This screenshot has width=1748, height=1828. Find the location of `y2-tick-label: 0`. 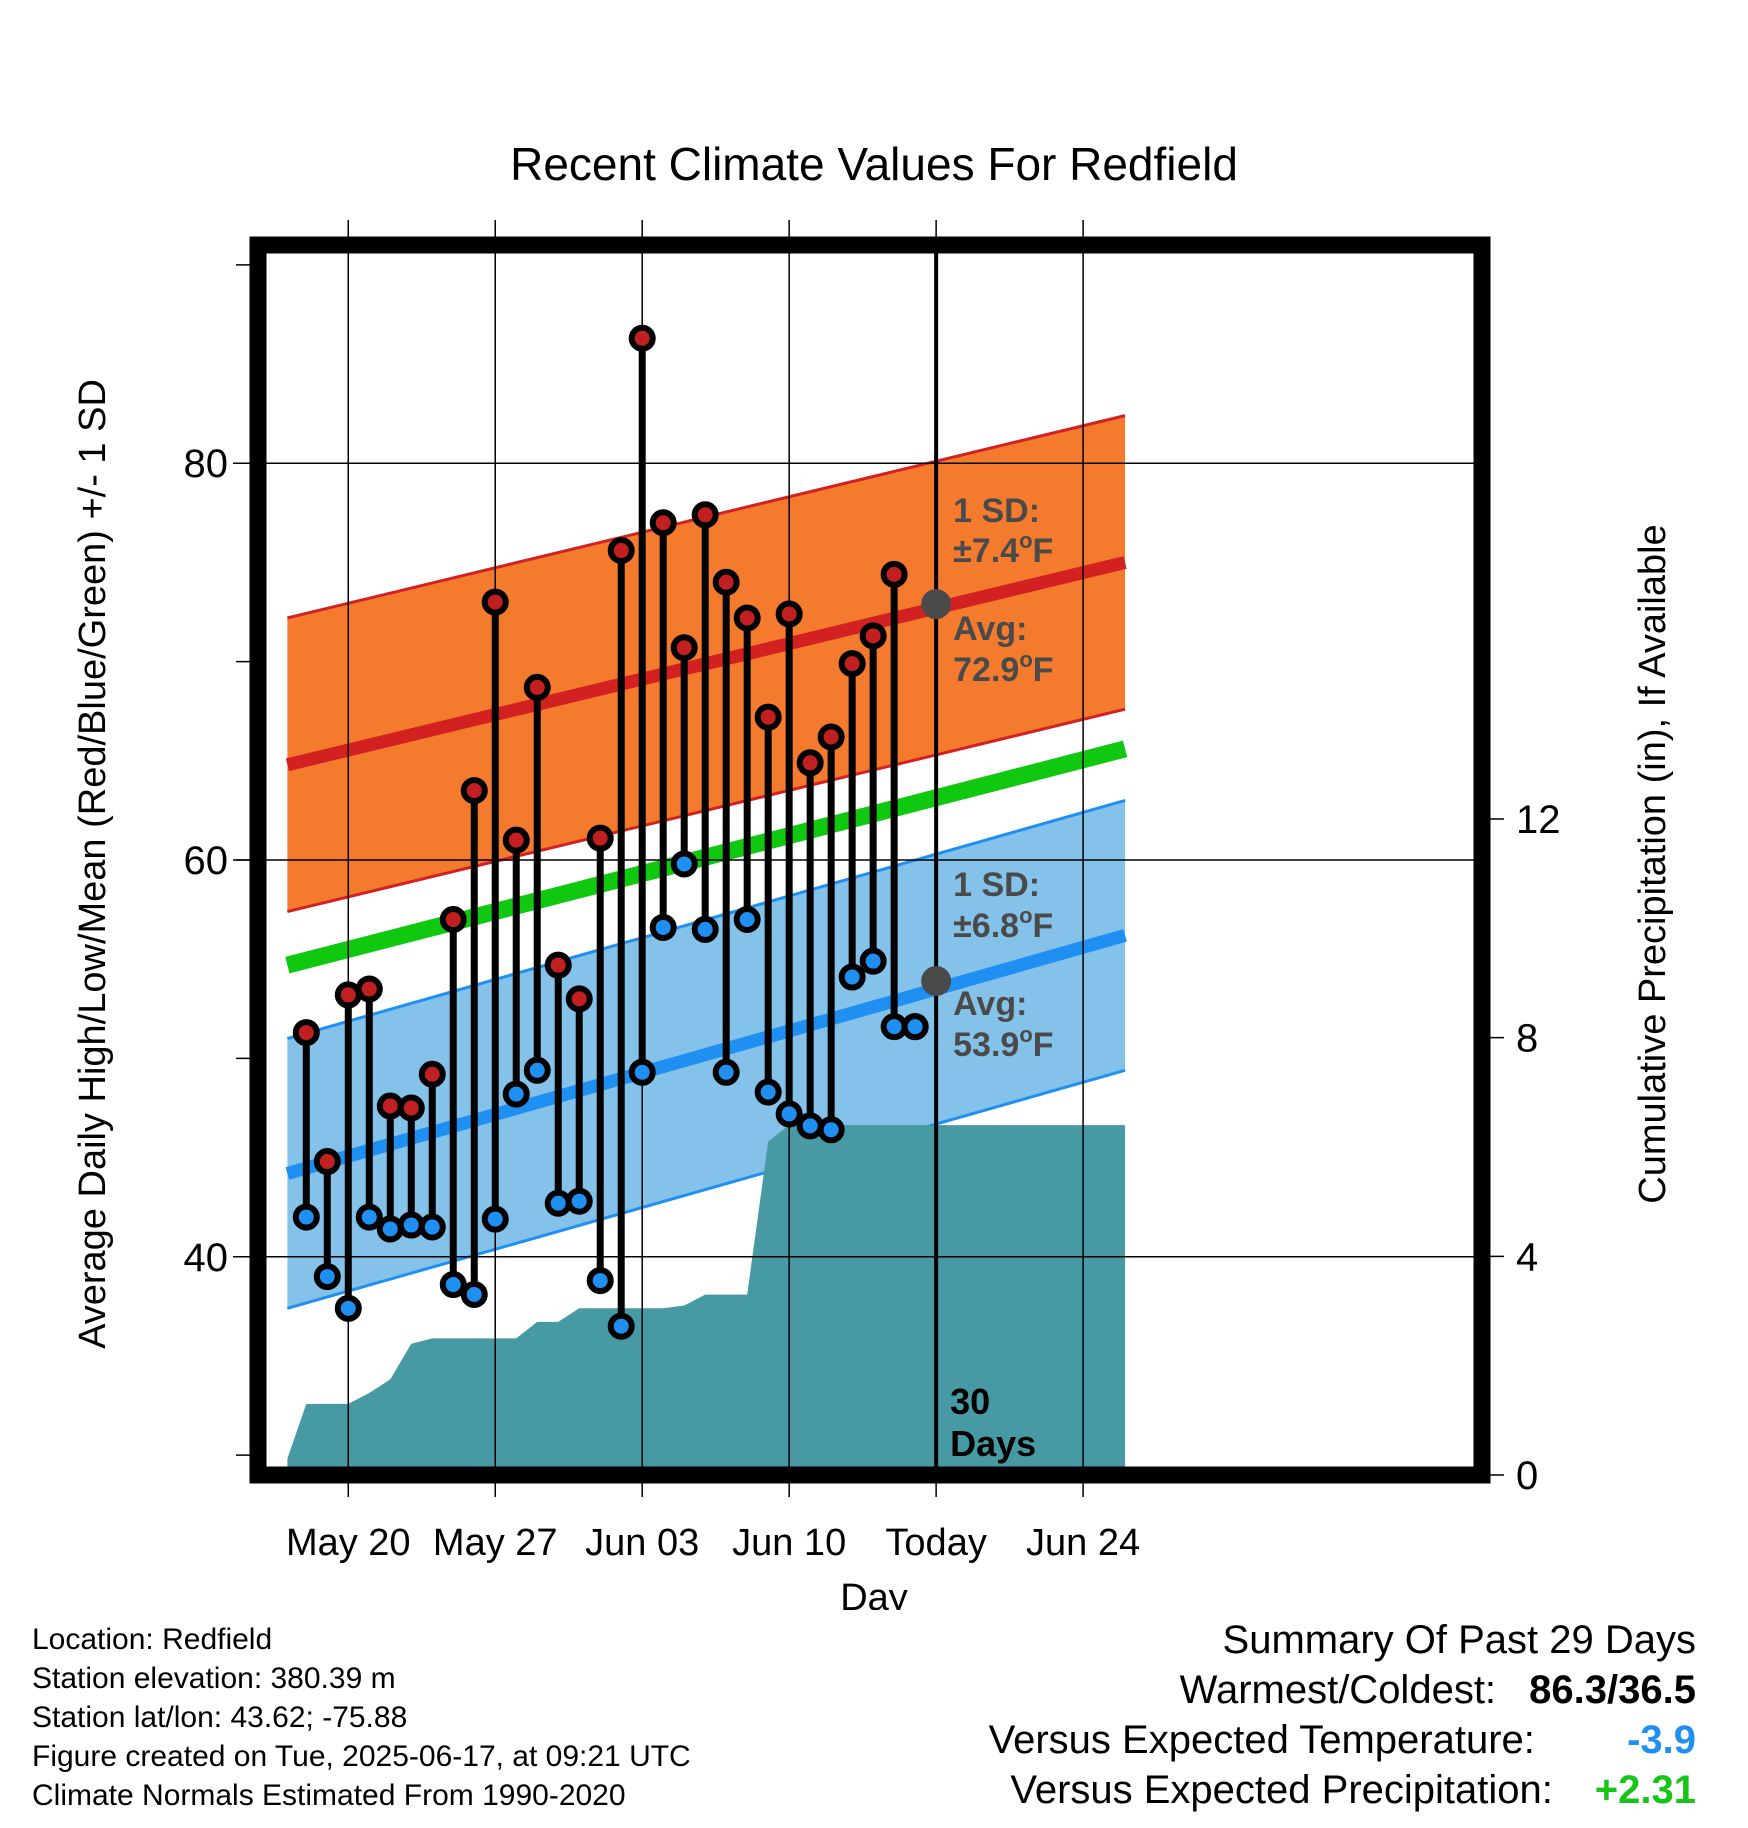

y2-tick-label: 0 is located at coordinates (1527, 1476).